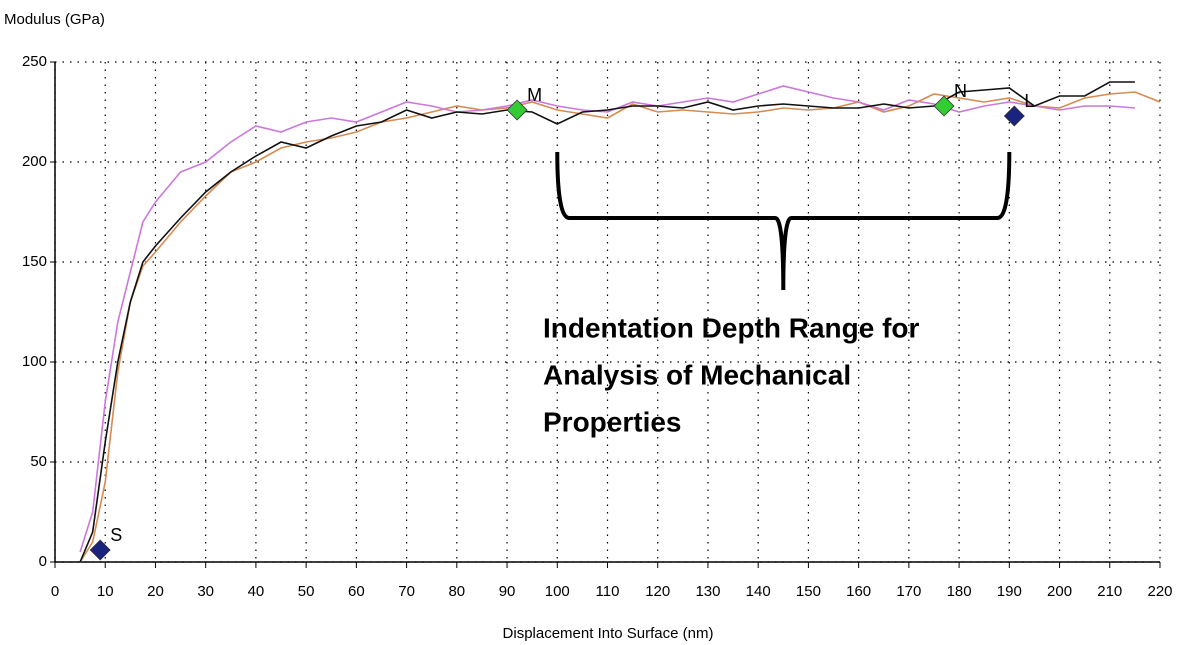 The height and width of the screenshot is (645, 1188). Describe the element at coordinates (205, 591) in the screenshot. I see `x-tick-label: 30` at that location.